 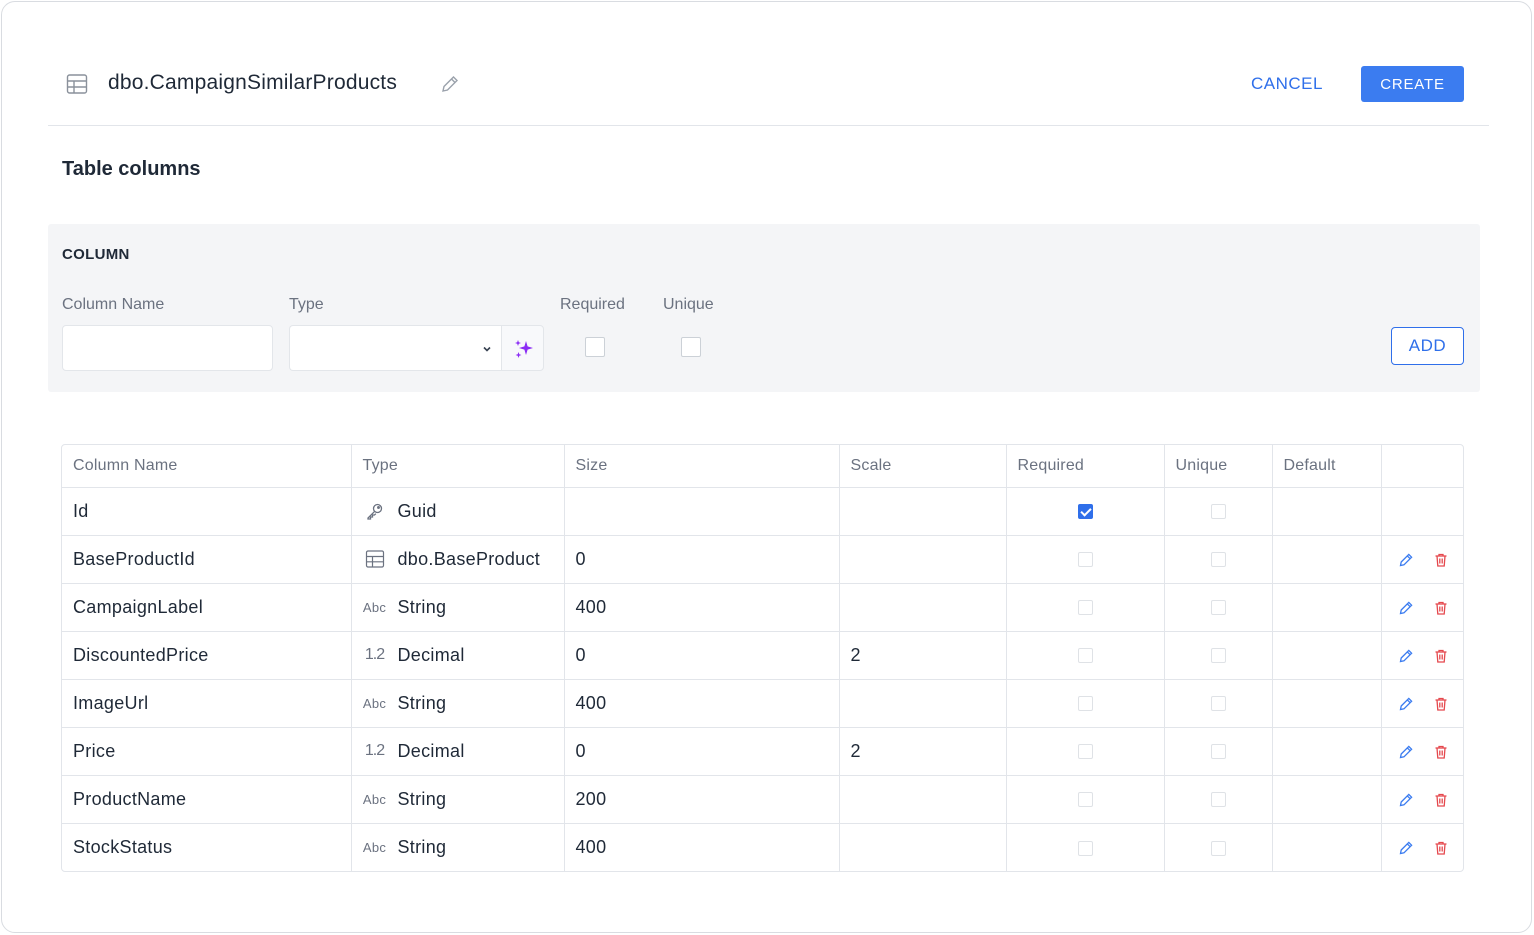 What do you see at coordinates (1412, 84) in the screenshot?
I see `create-button: CREATE` at bounding box center [1412, 84].